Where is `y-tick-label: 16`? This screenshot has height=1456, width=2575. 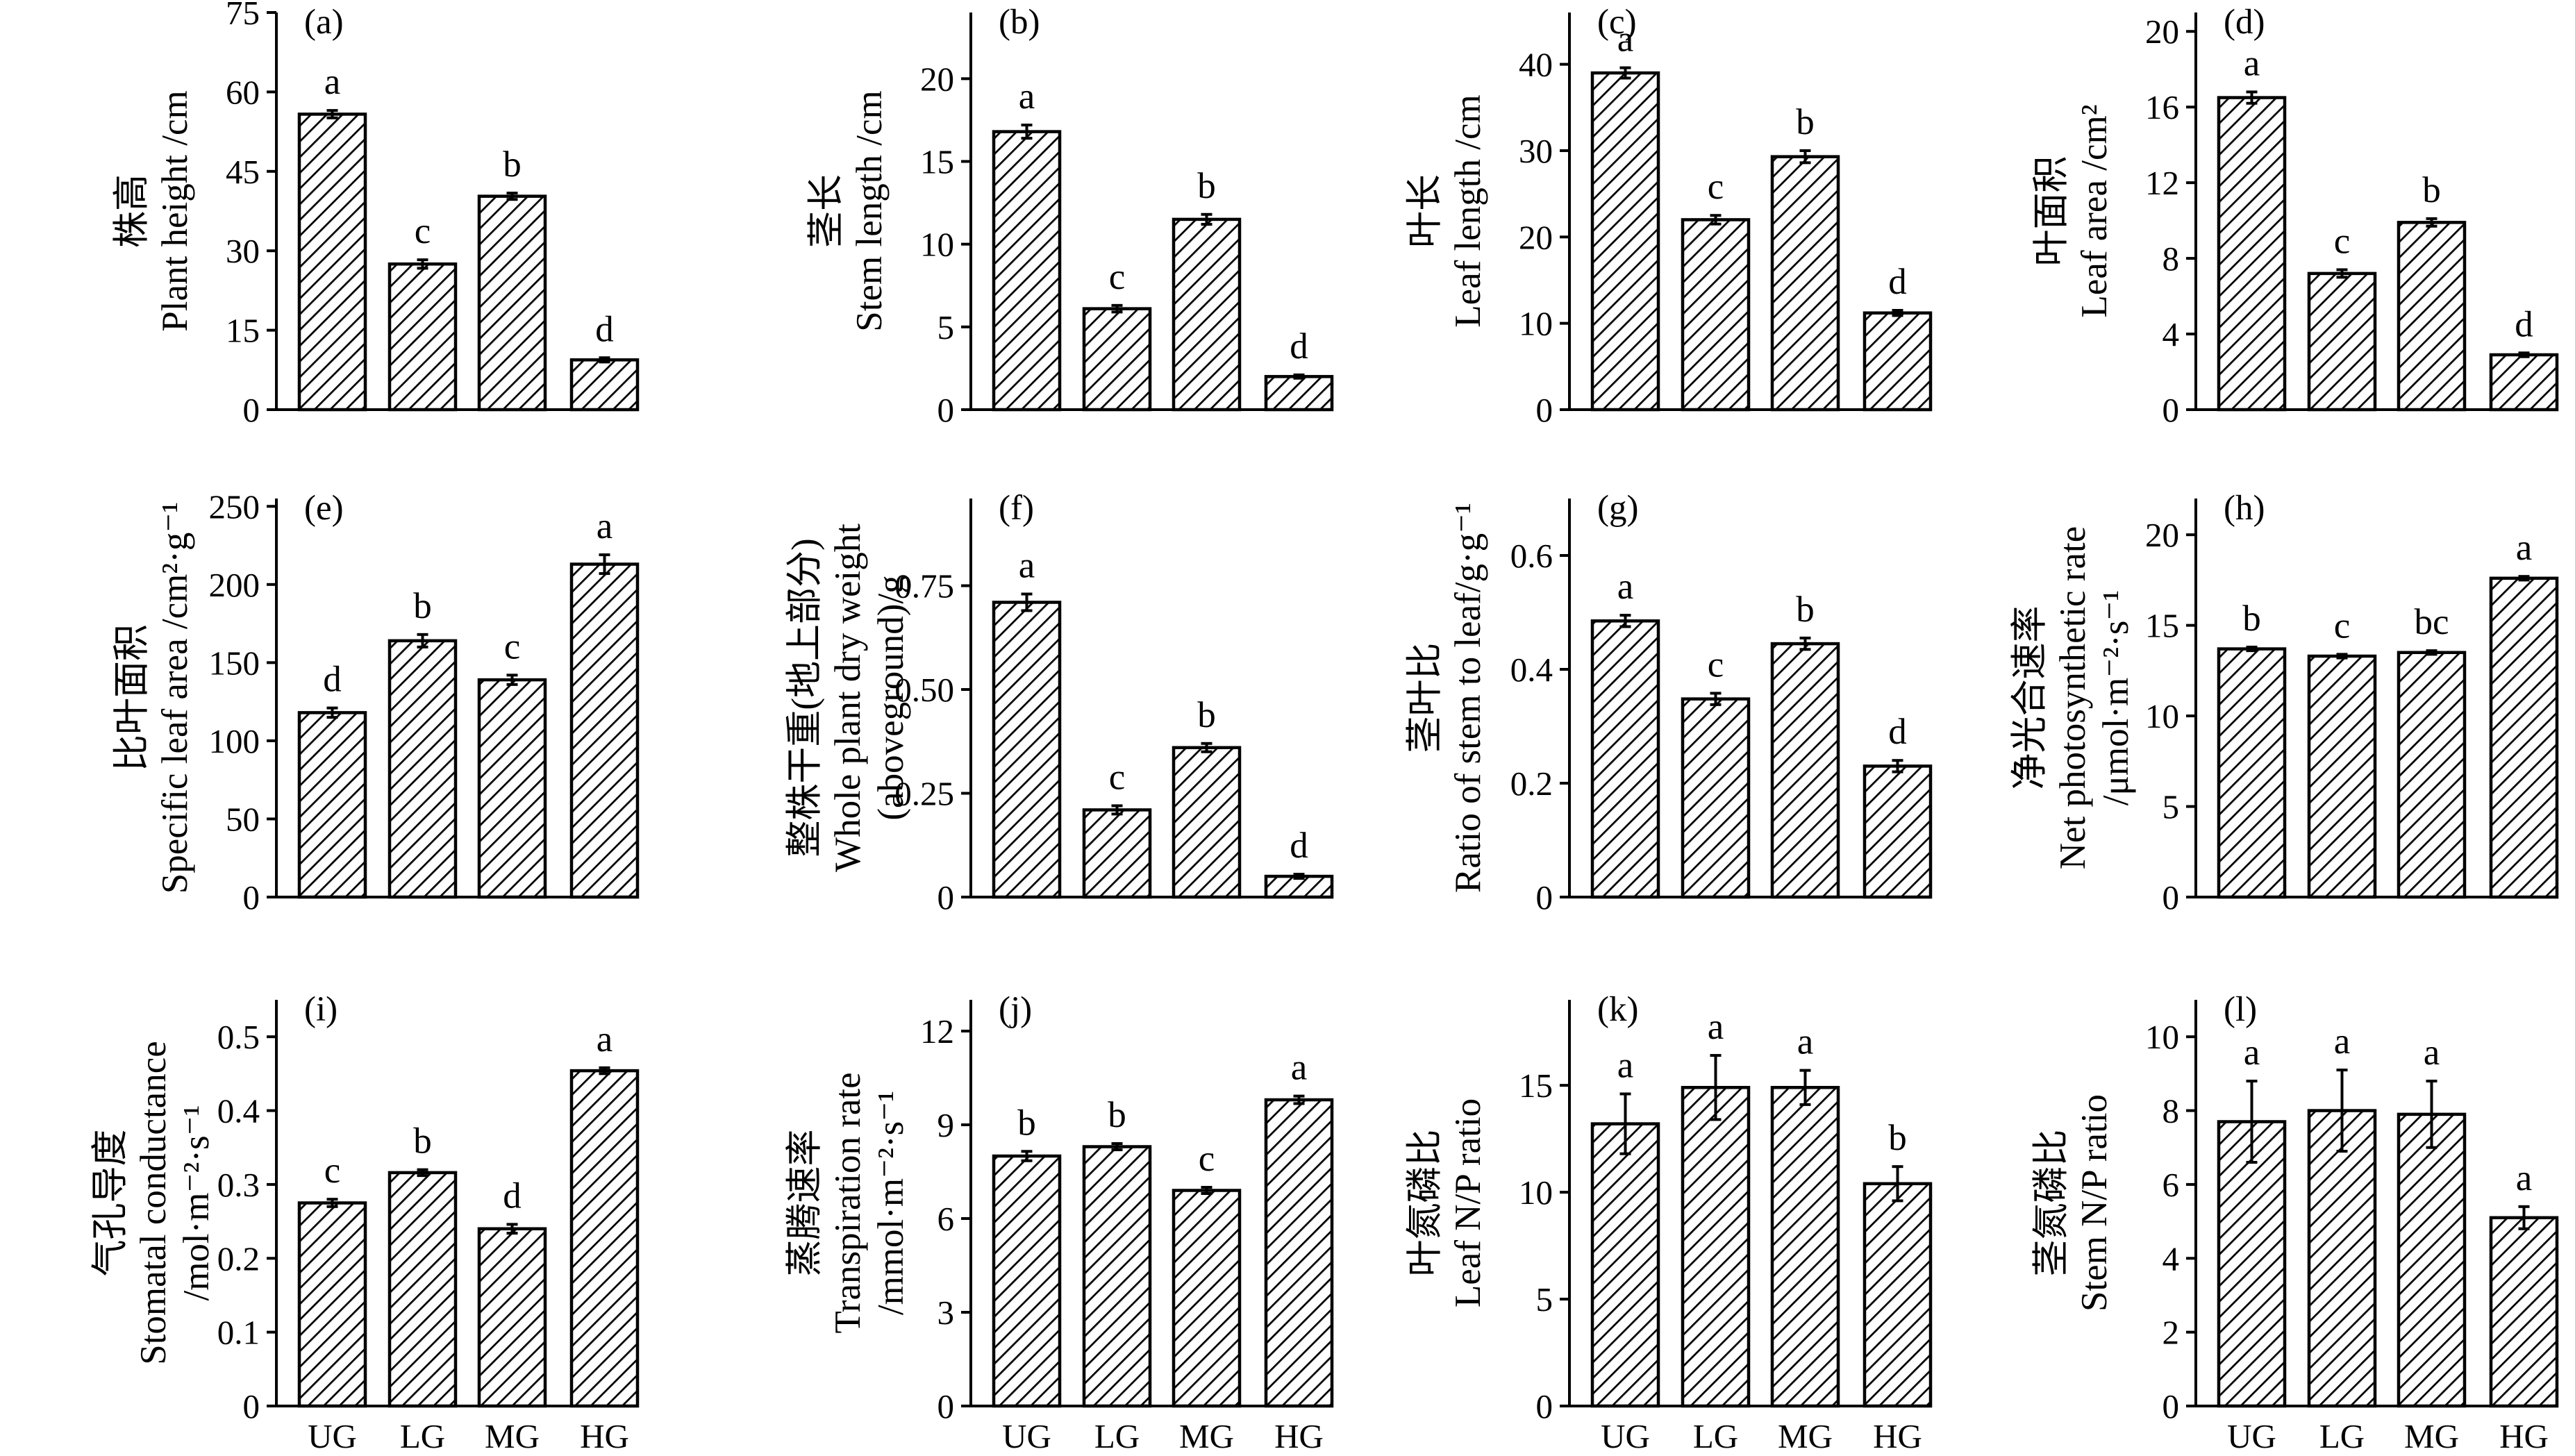
y-tick-label: 16 is located at coordinates (2162, 107).